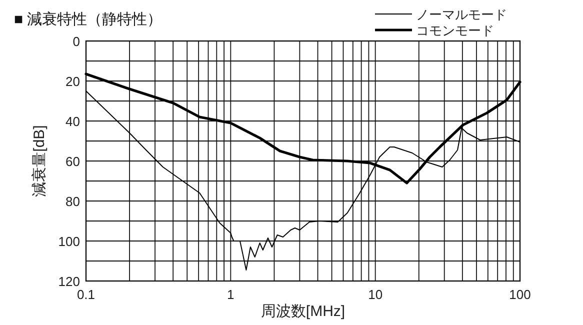  Describe the element at coordinates (73, 201) in the screenshot. I see `y-tick-label: 80` at that location.